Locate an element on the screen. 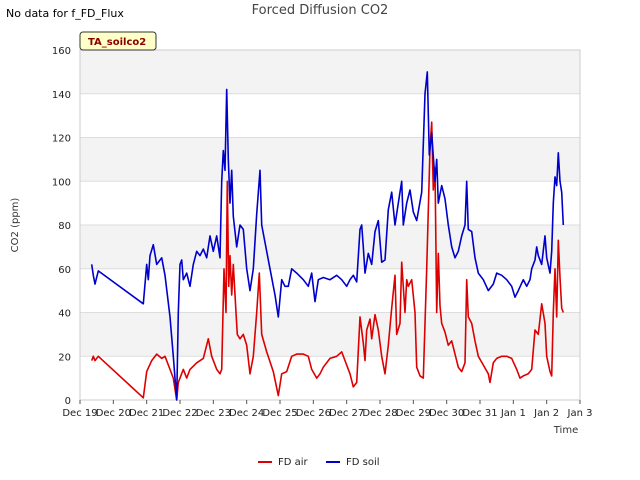 The width and height of the screenshot is (640, 480). y-tick-label-80: 80 is located at coordinates (64, 226).